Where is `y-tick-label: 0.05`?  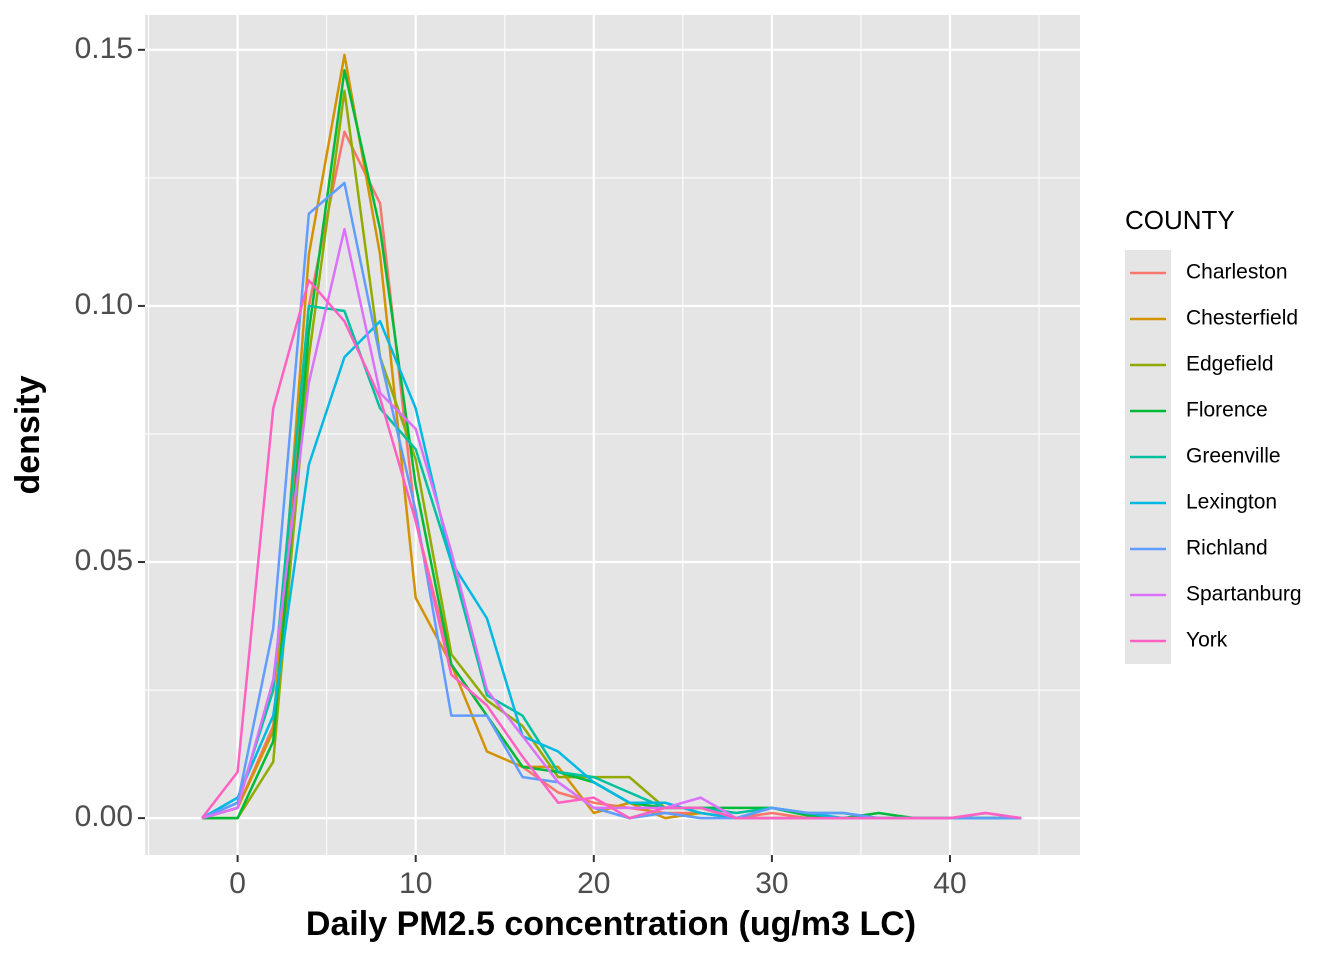 y-tick-label: 0.05 is located at coordinates (104, 560).